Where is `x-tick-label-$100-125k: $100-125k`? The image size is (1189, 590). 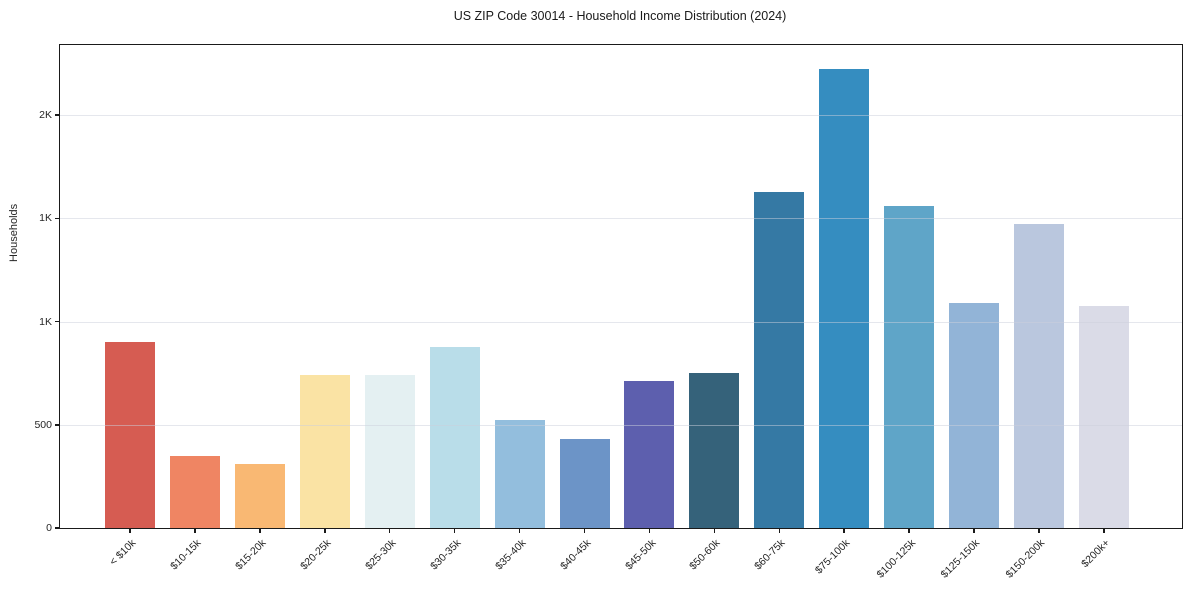 x-tick-label-$100-125k: $100-125k is located at coordinates (896, 559).